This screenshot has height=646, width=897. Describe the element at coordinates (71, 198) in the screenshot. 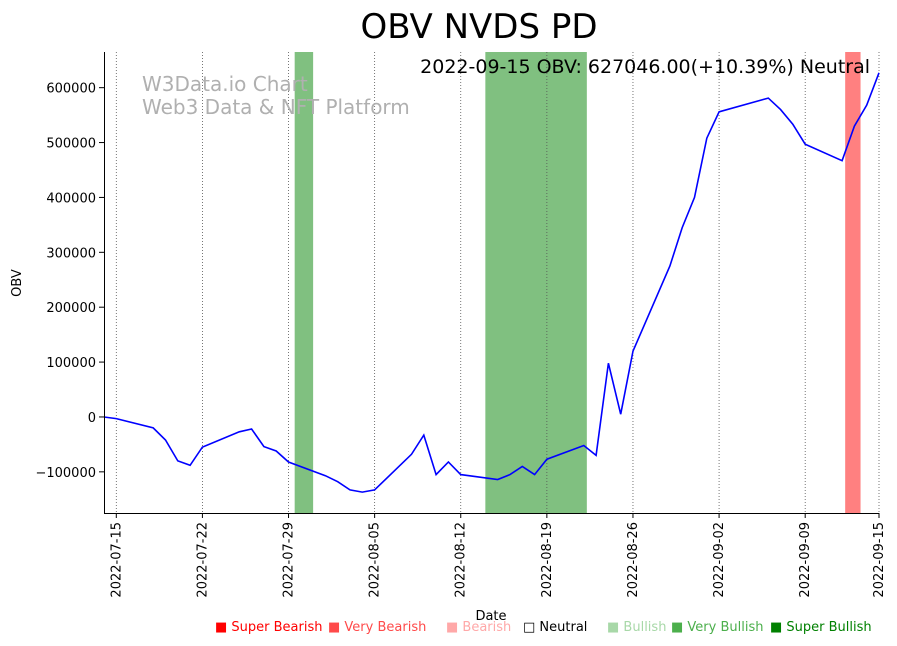

I see `y-tick-label: 400000` at that location.